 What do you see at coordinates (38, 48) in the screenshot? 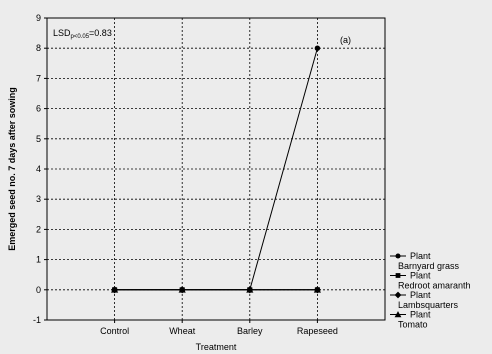
I see `y-tick-label: 8` at bounding box center [38, 48].